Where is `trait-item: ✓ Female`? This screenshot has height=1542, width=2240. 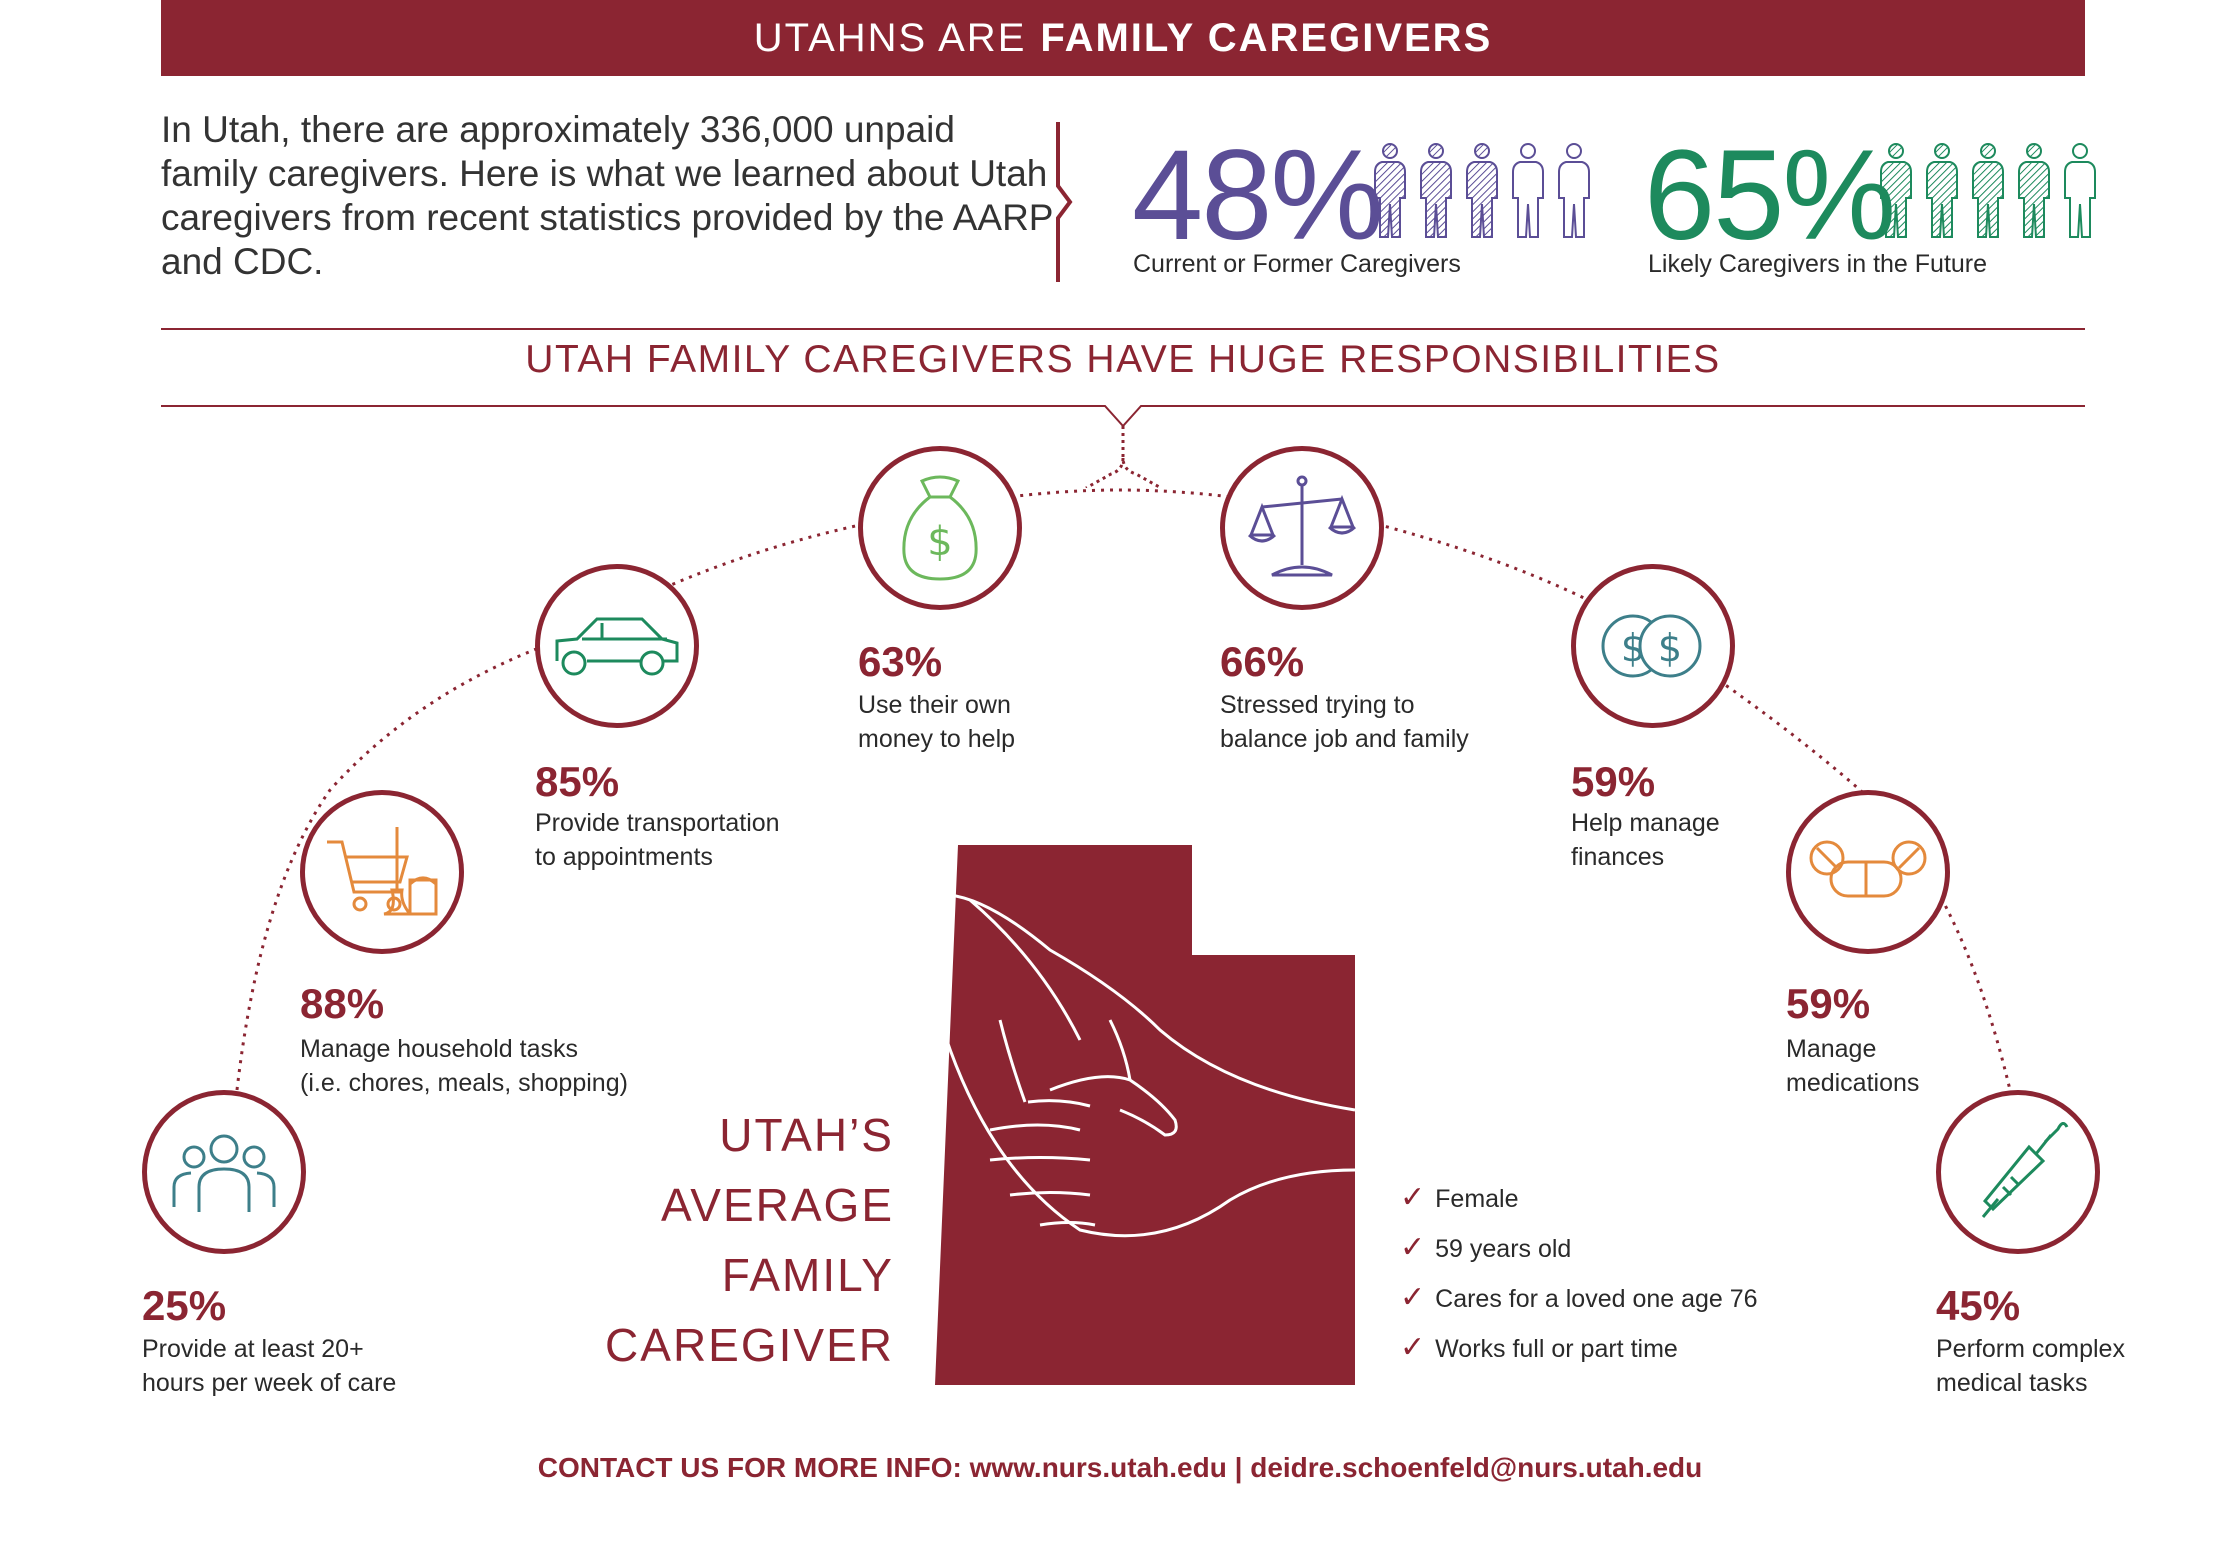
trait-item: ✓ Female is located at coordinates (1459, 1197).